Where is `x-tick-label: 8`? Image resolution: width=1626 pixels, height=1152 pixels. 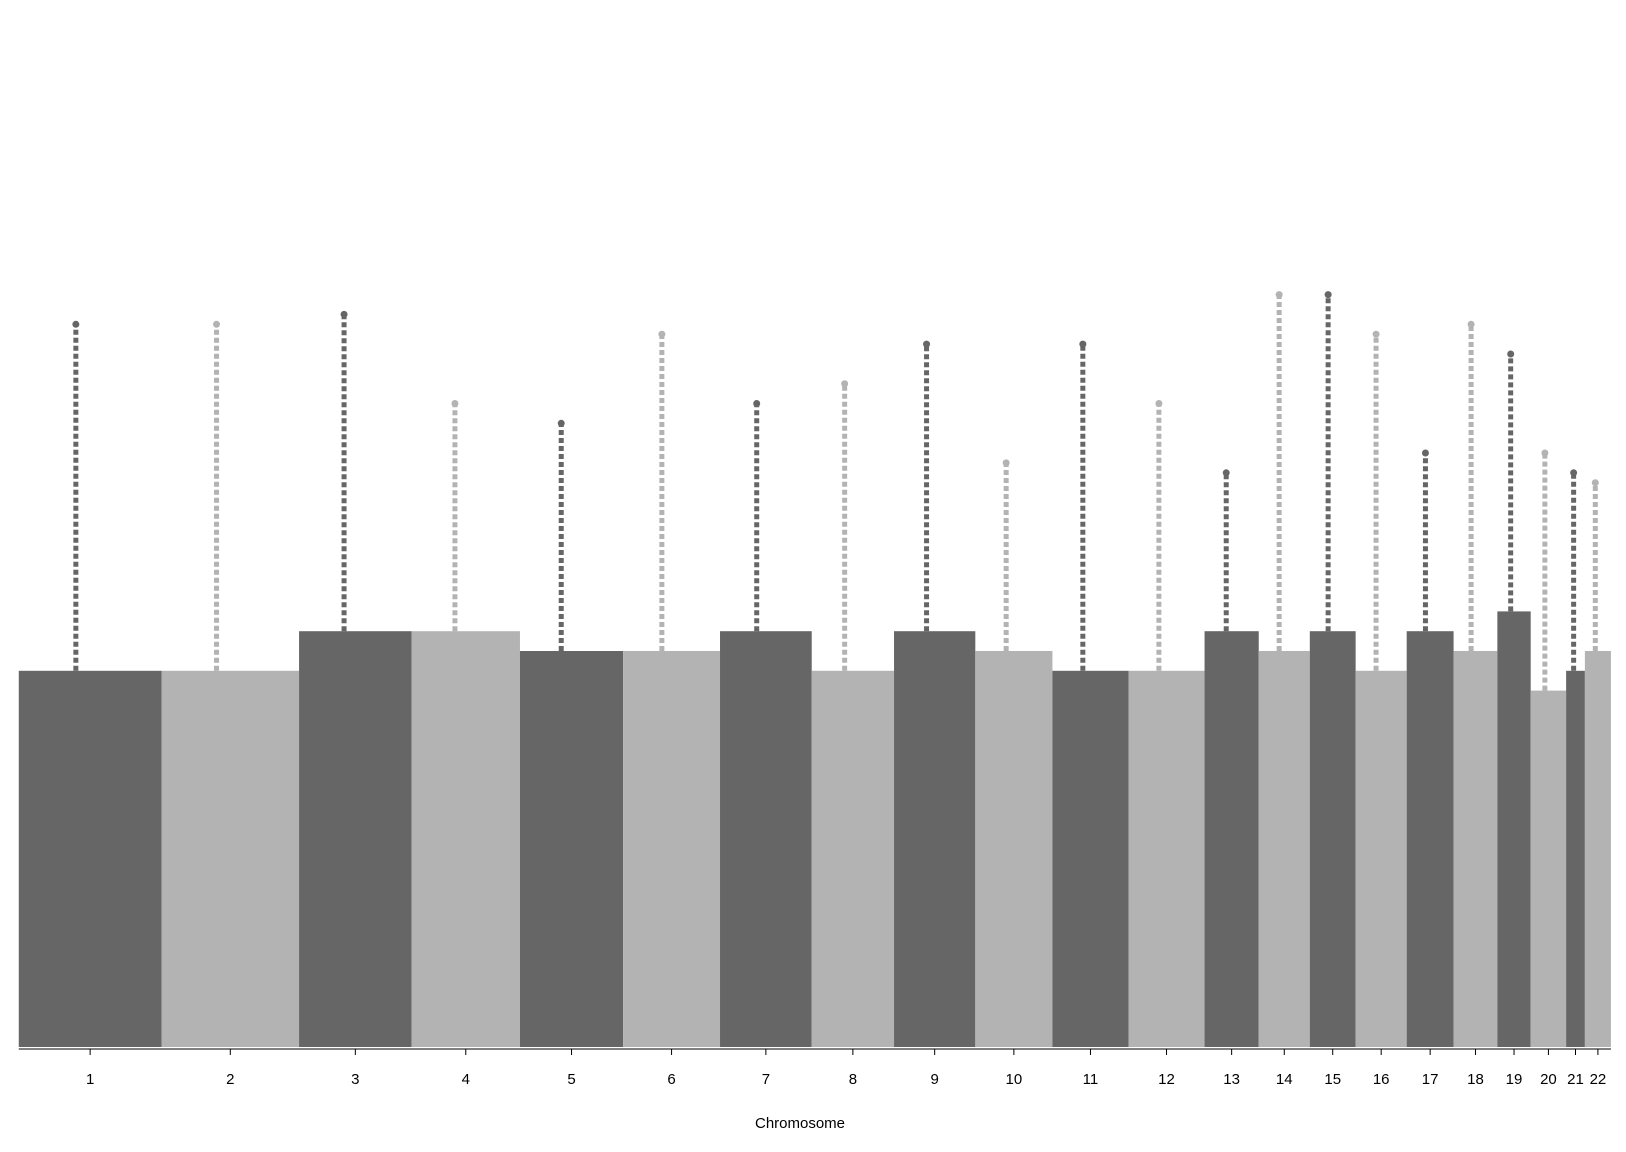
x-tick-label: 8 is located at coordinates (853, 1079).